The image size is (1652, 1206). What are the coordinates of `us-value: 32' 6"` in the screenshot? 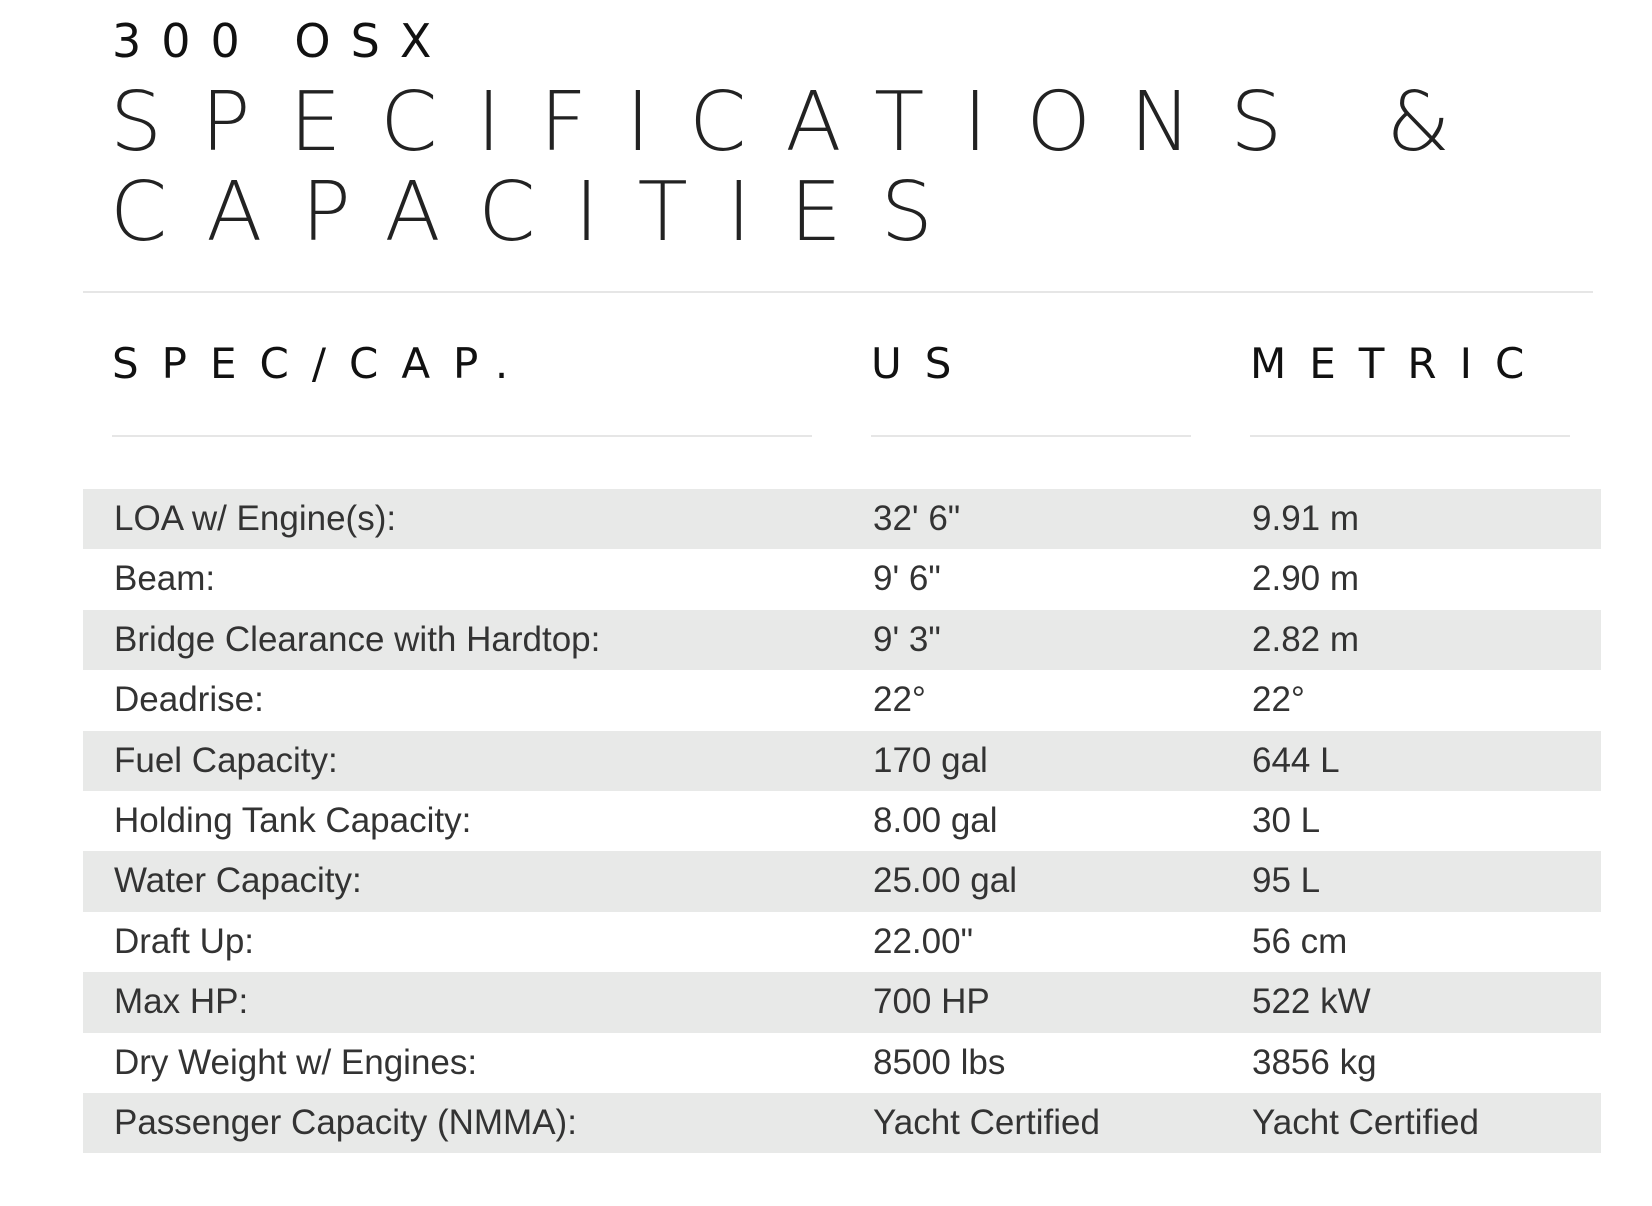 It's located at (917, 518).